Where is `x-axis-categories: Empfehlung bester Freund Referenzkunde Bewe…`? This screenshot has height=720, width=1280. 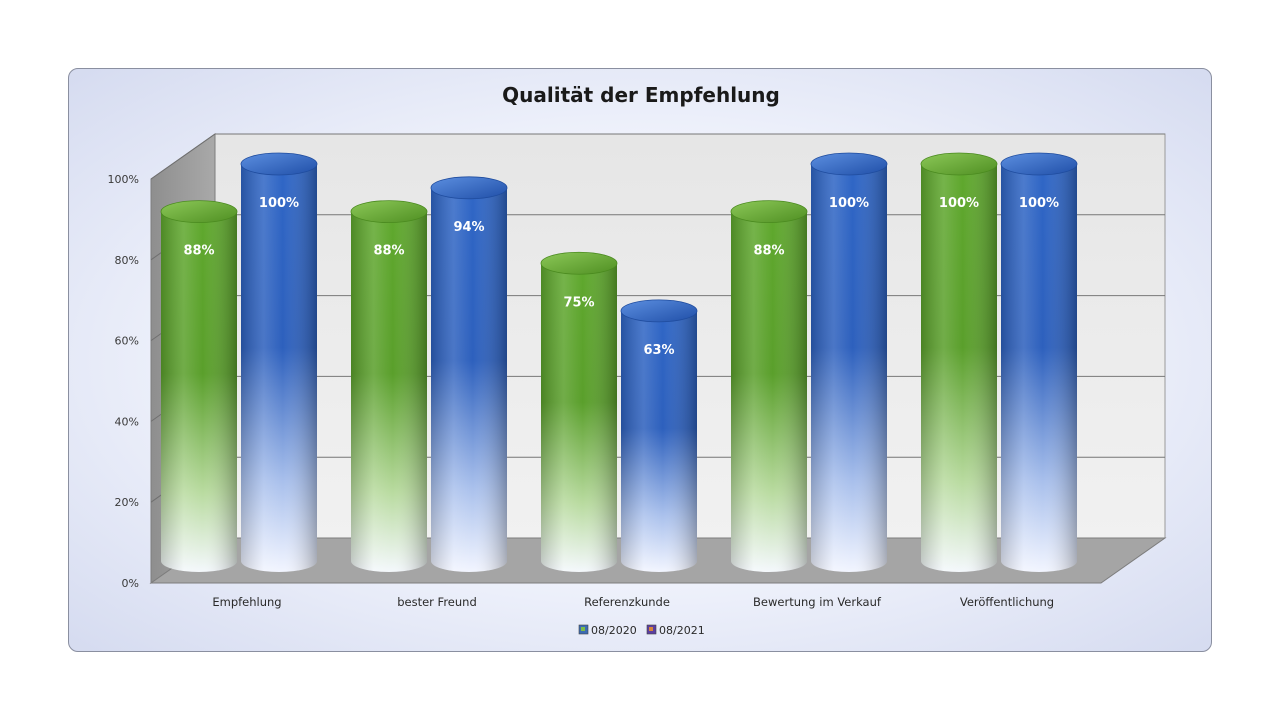 x-axis-categories: Empfehlung bester Freund Referenzkunde Bewe… is located at coordinates (633, 602).